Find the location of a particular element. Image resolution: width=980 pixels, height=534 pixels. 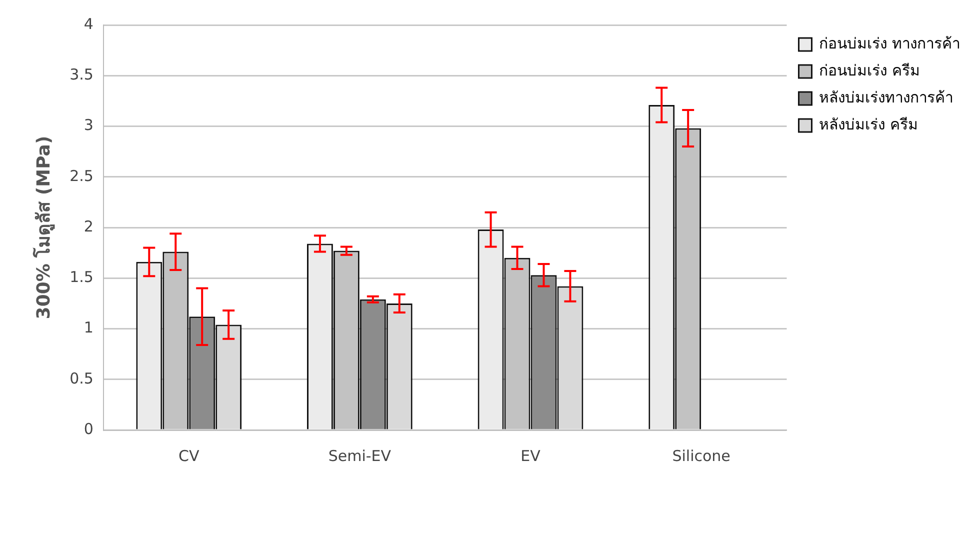

y-tick-label: 2 is located at coordinates (89, 226).